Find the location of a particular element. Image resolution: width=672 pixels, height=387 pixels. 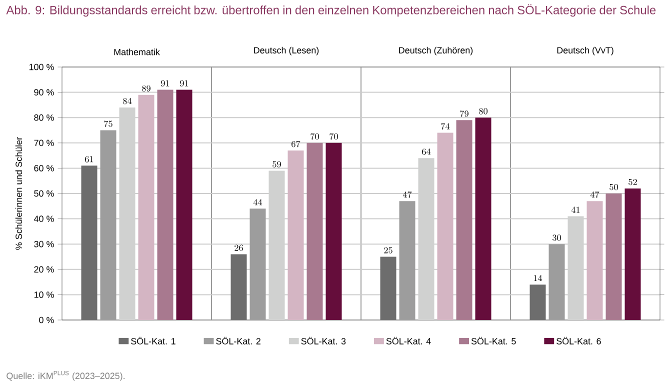

y-tick-label: 90 % is located at coordinates (44, 92).